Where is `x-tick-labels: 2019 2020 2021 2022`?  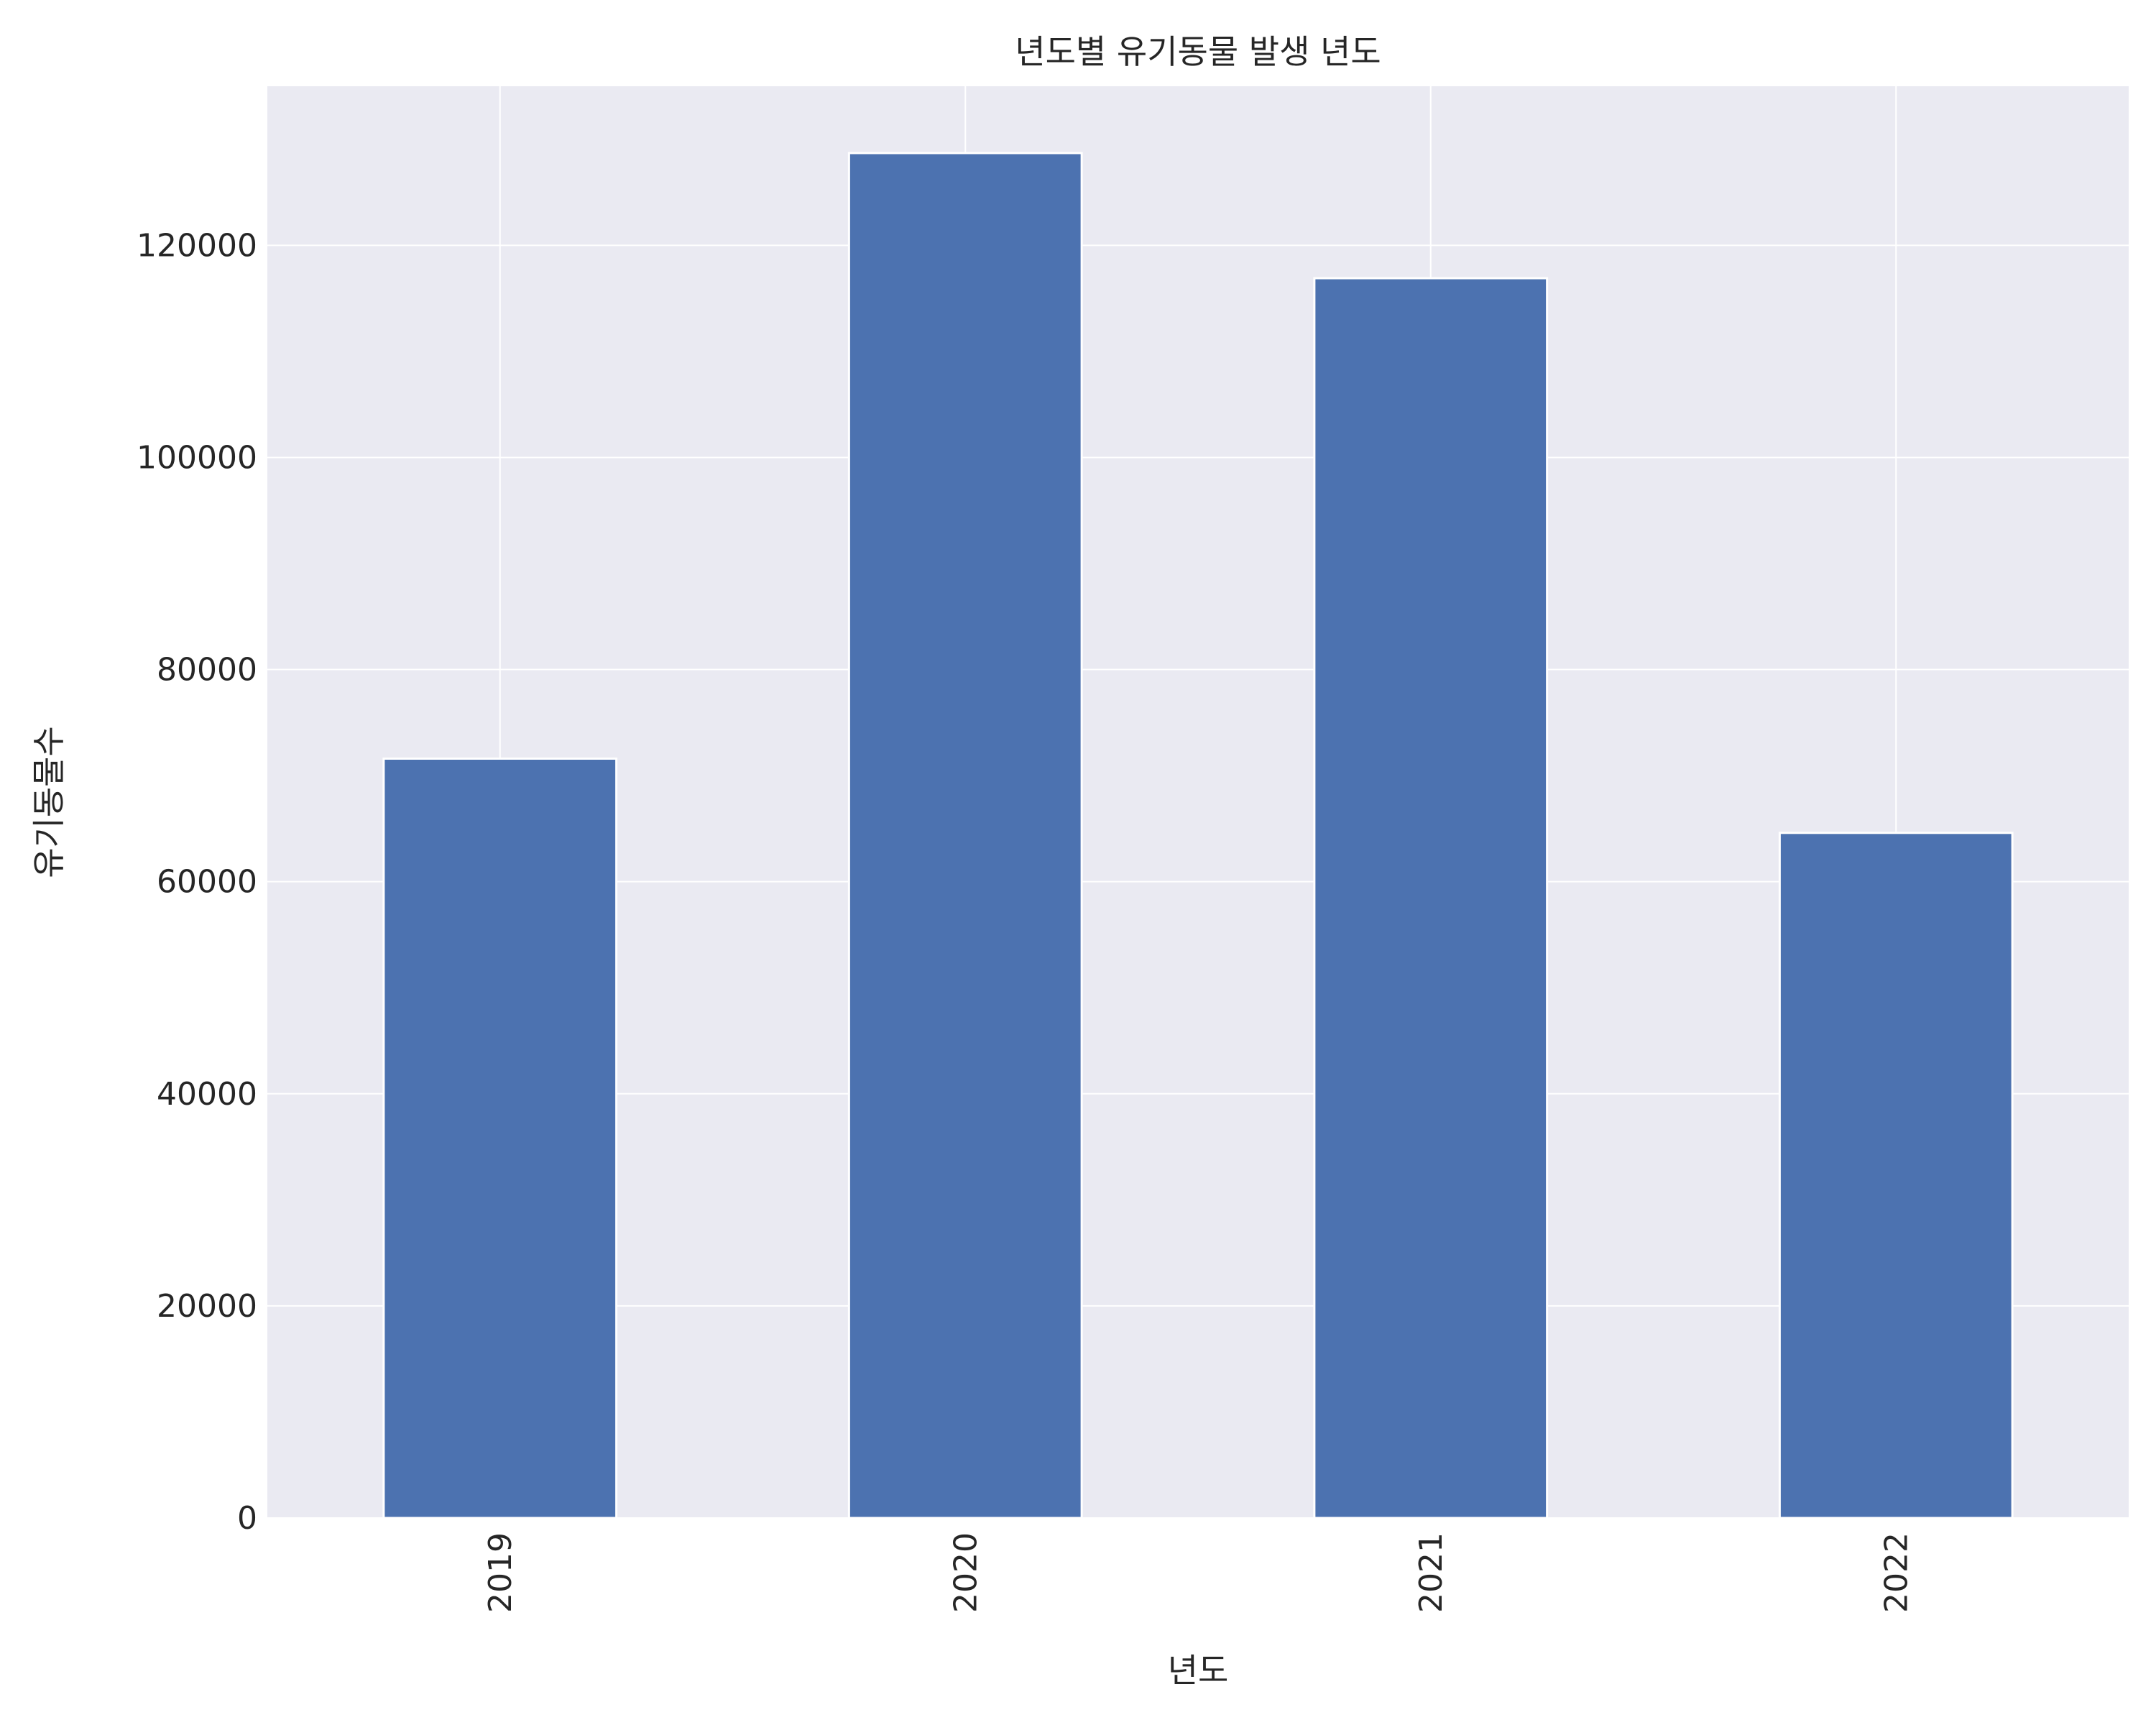
x-tick-labels: 2019 2020 2021 2022 is located at coordinates (1198, 1572).